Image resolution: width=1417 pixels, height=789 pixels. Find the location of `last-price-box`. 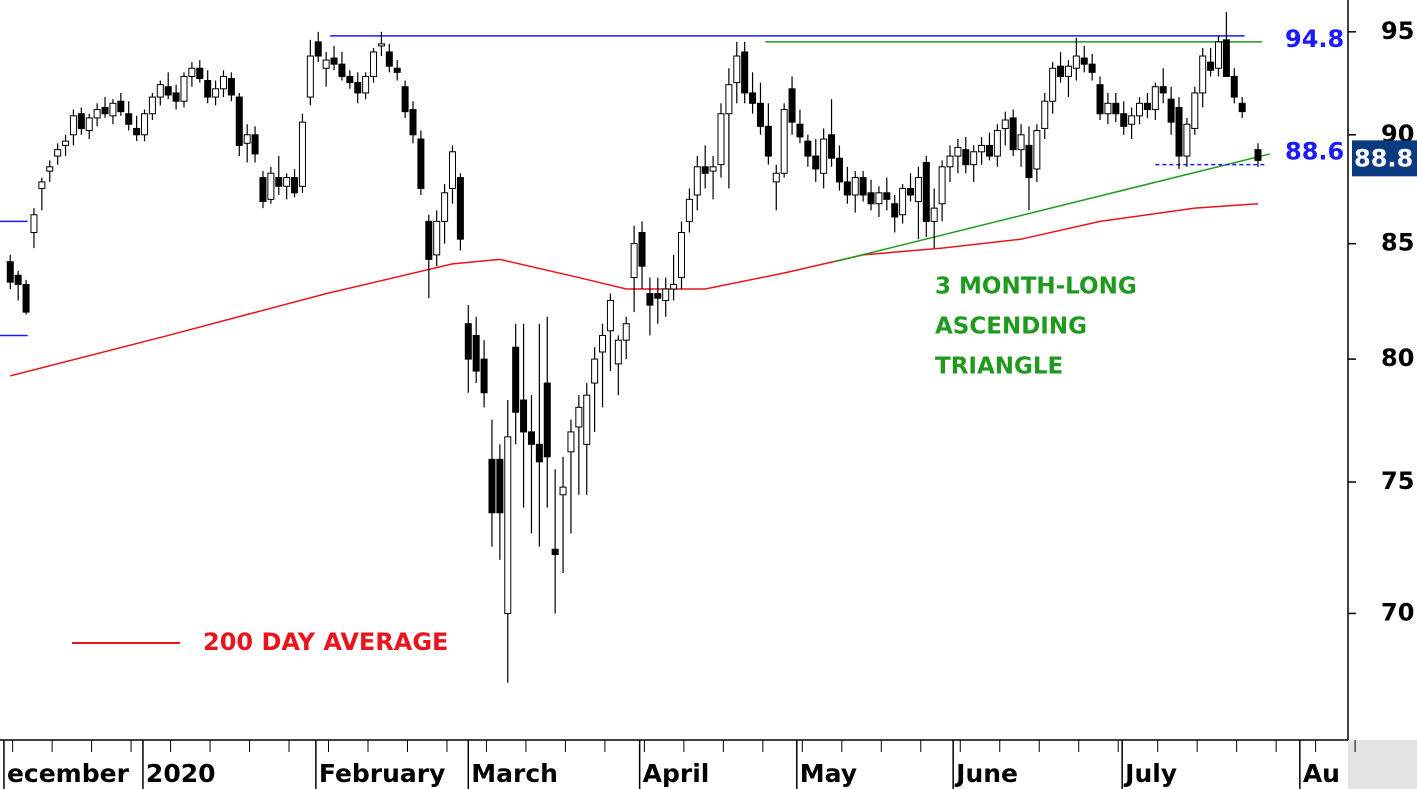

last-price-box is located at coordinates (1384, 158).